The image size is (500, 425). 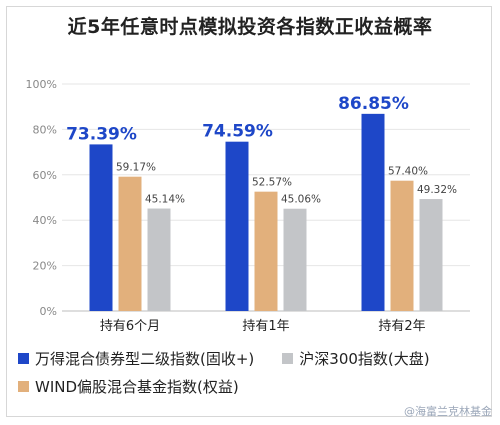 I want to click on data-label: 74.59%, so click(x=237, y=132).